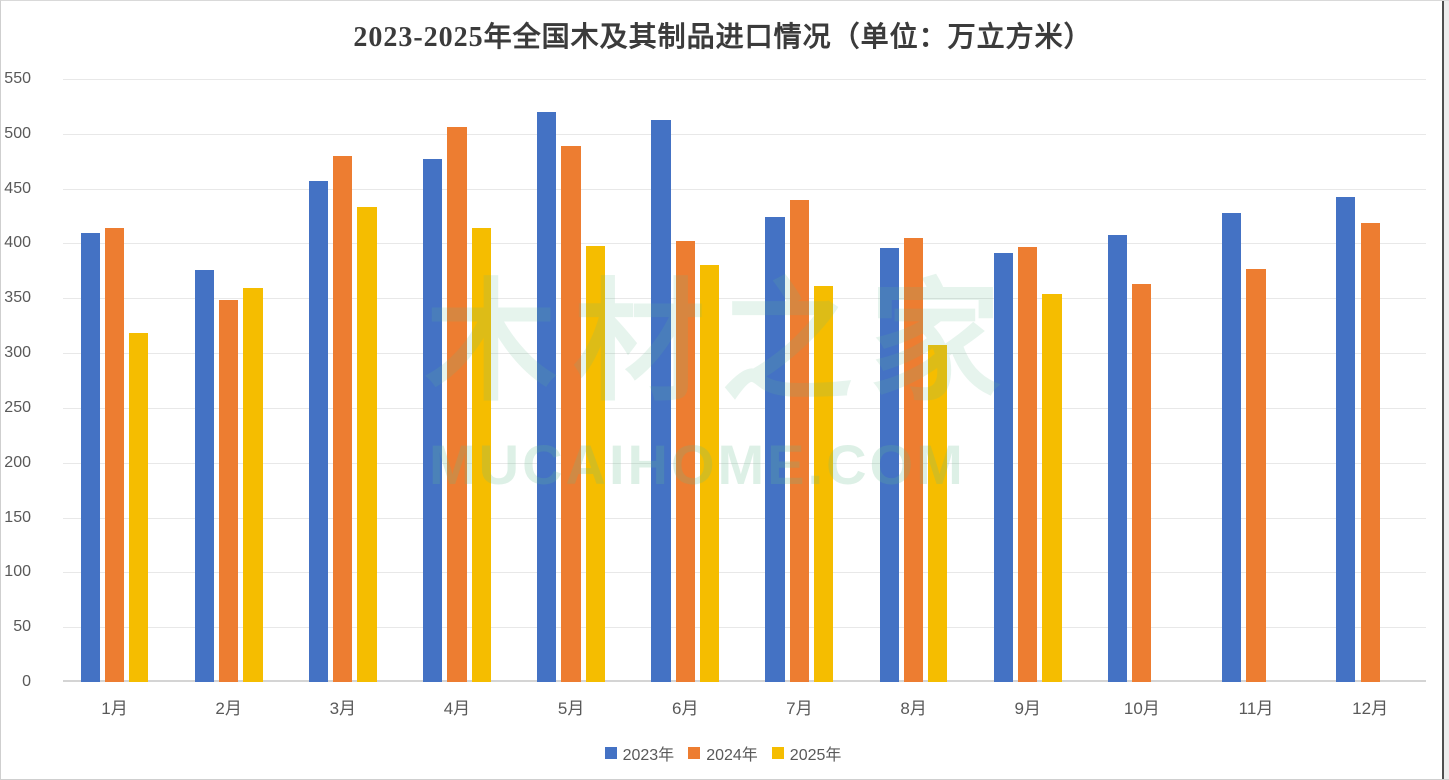 Image resolution: width=1449 pixels, height=780 pixels. I want to click on bar-2025年-3月, so click(367, 444).